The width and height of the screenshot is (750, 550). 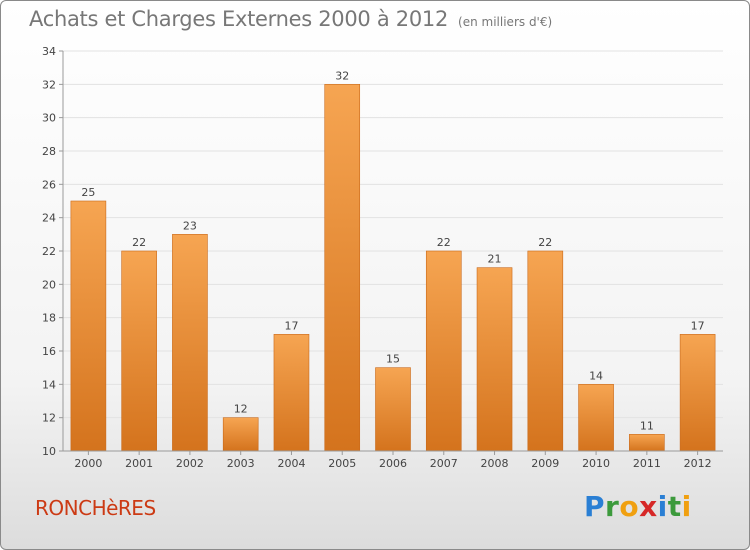 I want to click on y-tick-label: 18, so click(x=49, y=318).